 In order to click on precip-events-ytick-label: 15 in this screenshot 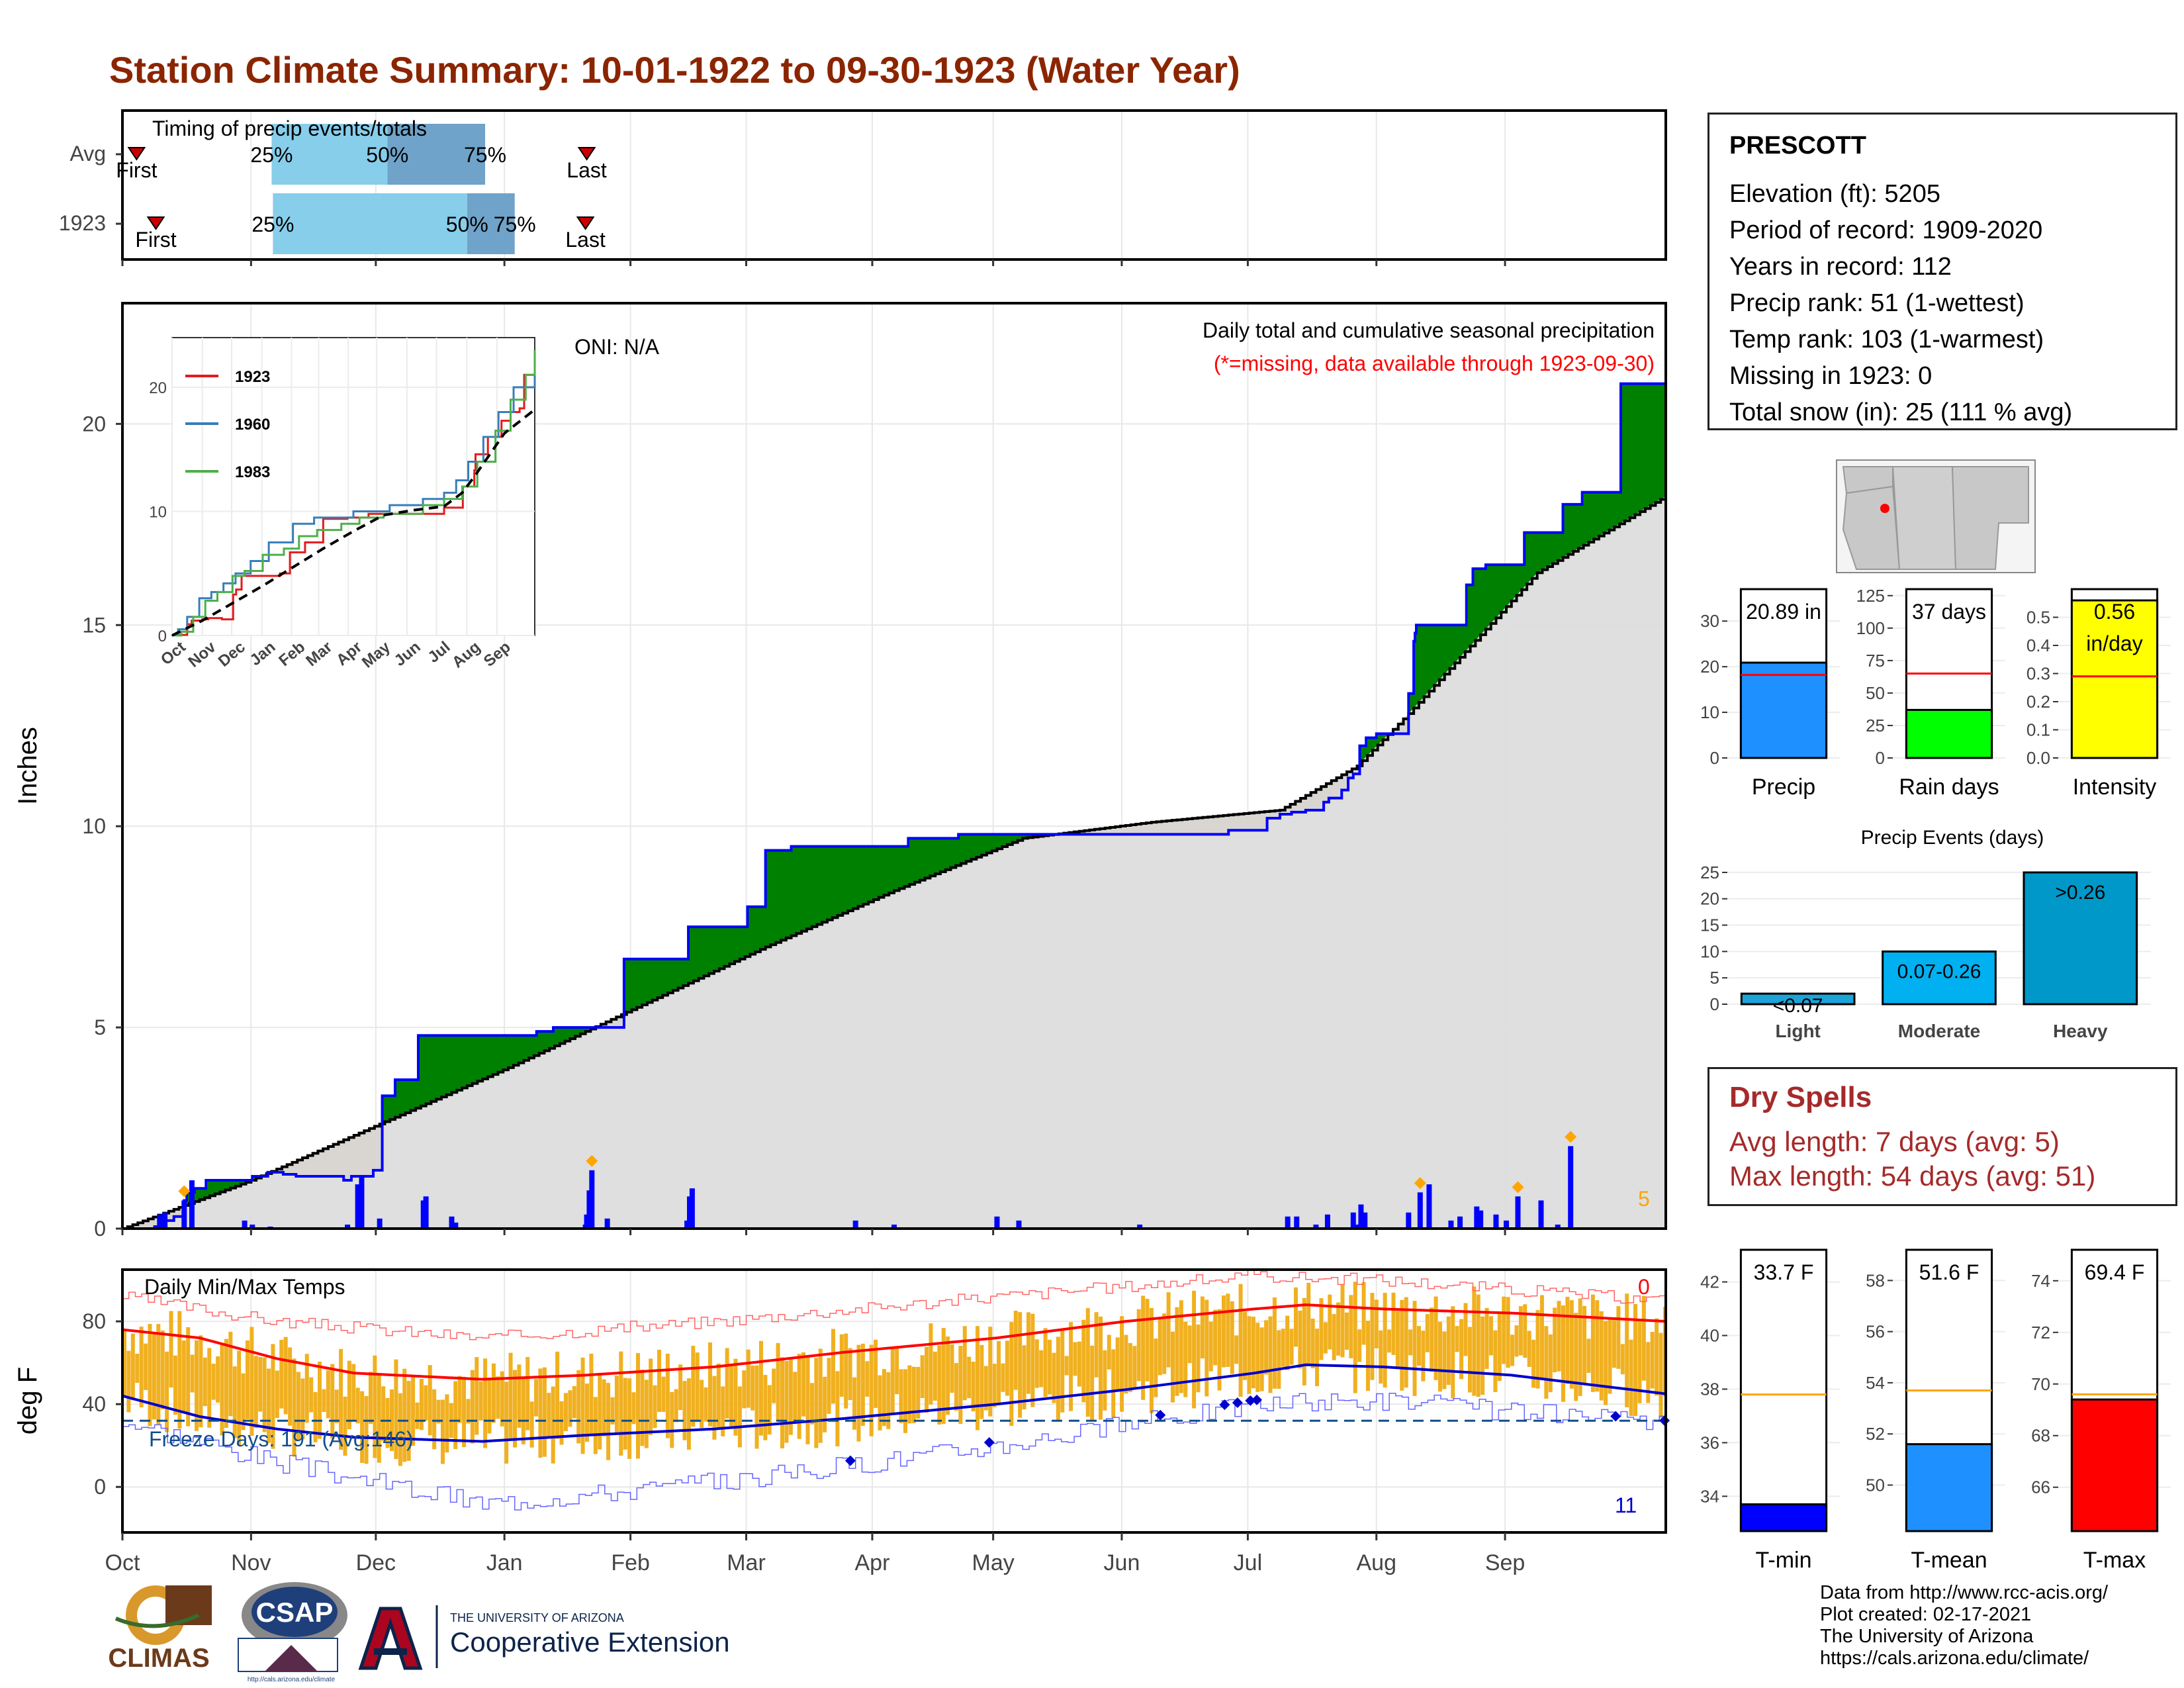, I will do `click(1709, 925)`.